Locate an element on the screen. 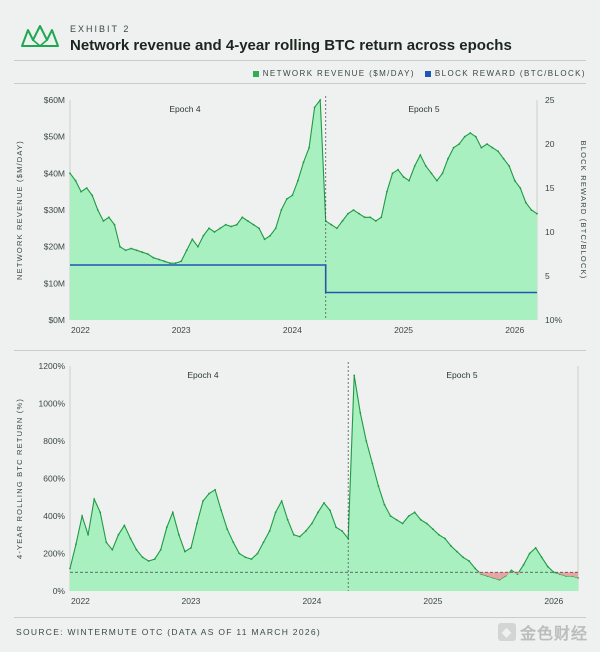 This screenshot has height=652, width=600. x-tick-label: 2026 is located at coordinates (514, 330).